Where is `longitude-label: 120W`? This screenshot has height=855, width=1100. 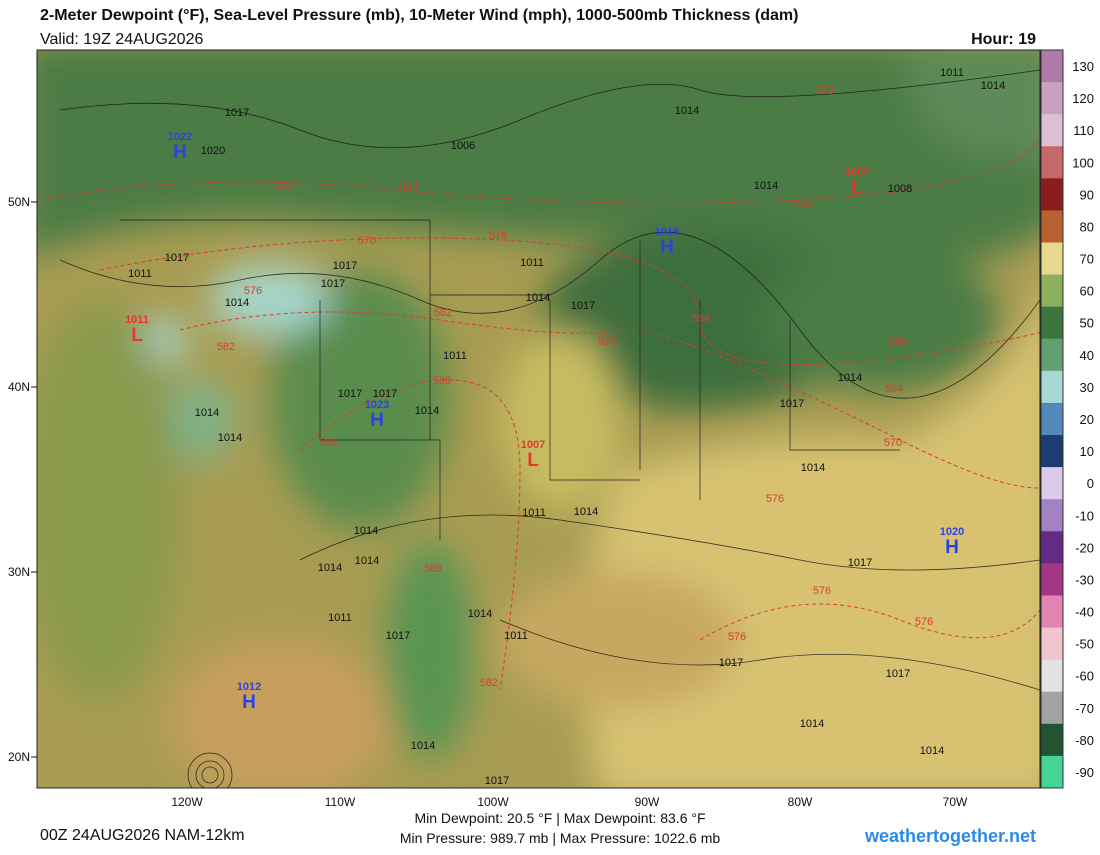
longitude-label: 120W is located at coordinates (187, 802).